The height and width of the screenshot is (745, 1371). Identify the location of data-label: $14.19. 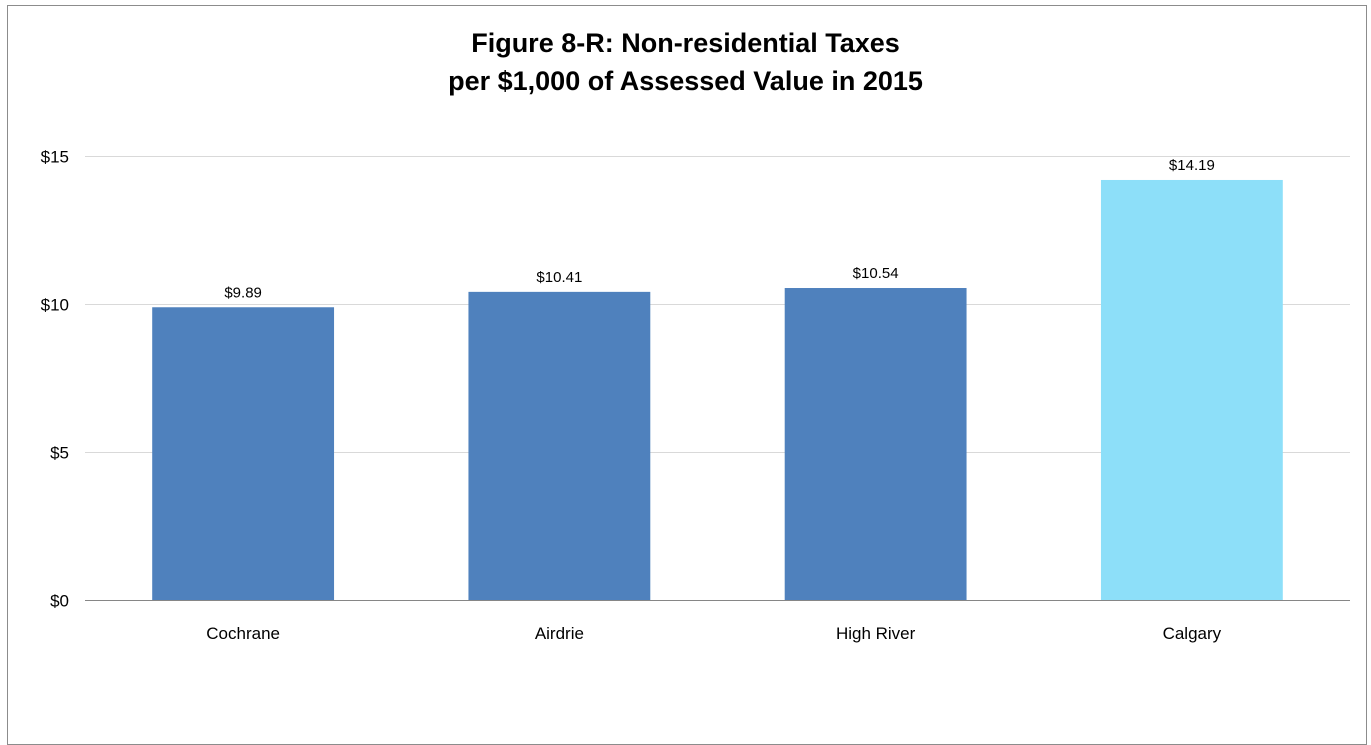
(1192, 165).